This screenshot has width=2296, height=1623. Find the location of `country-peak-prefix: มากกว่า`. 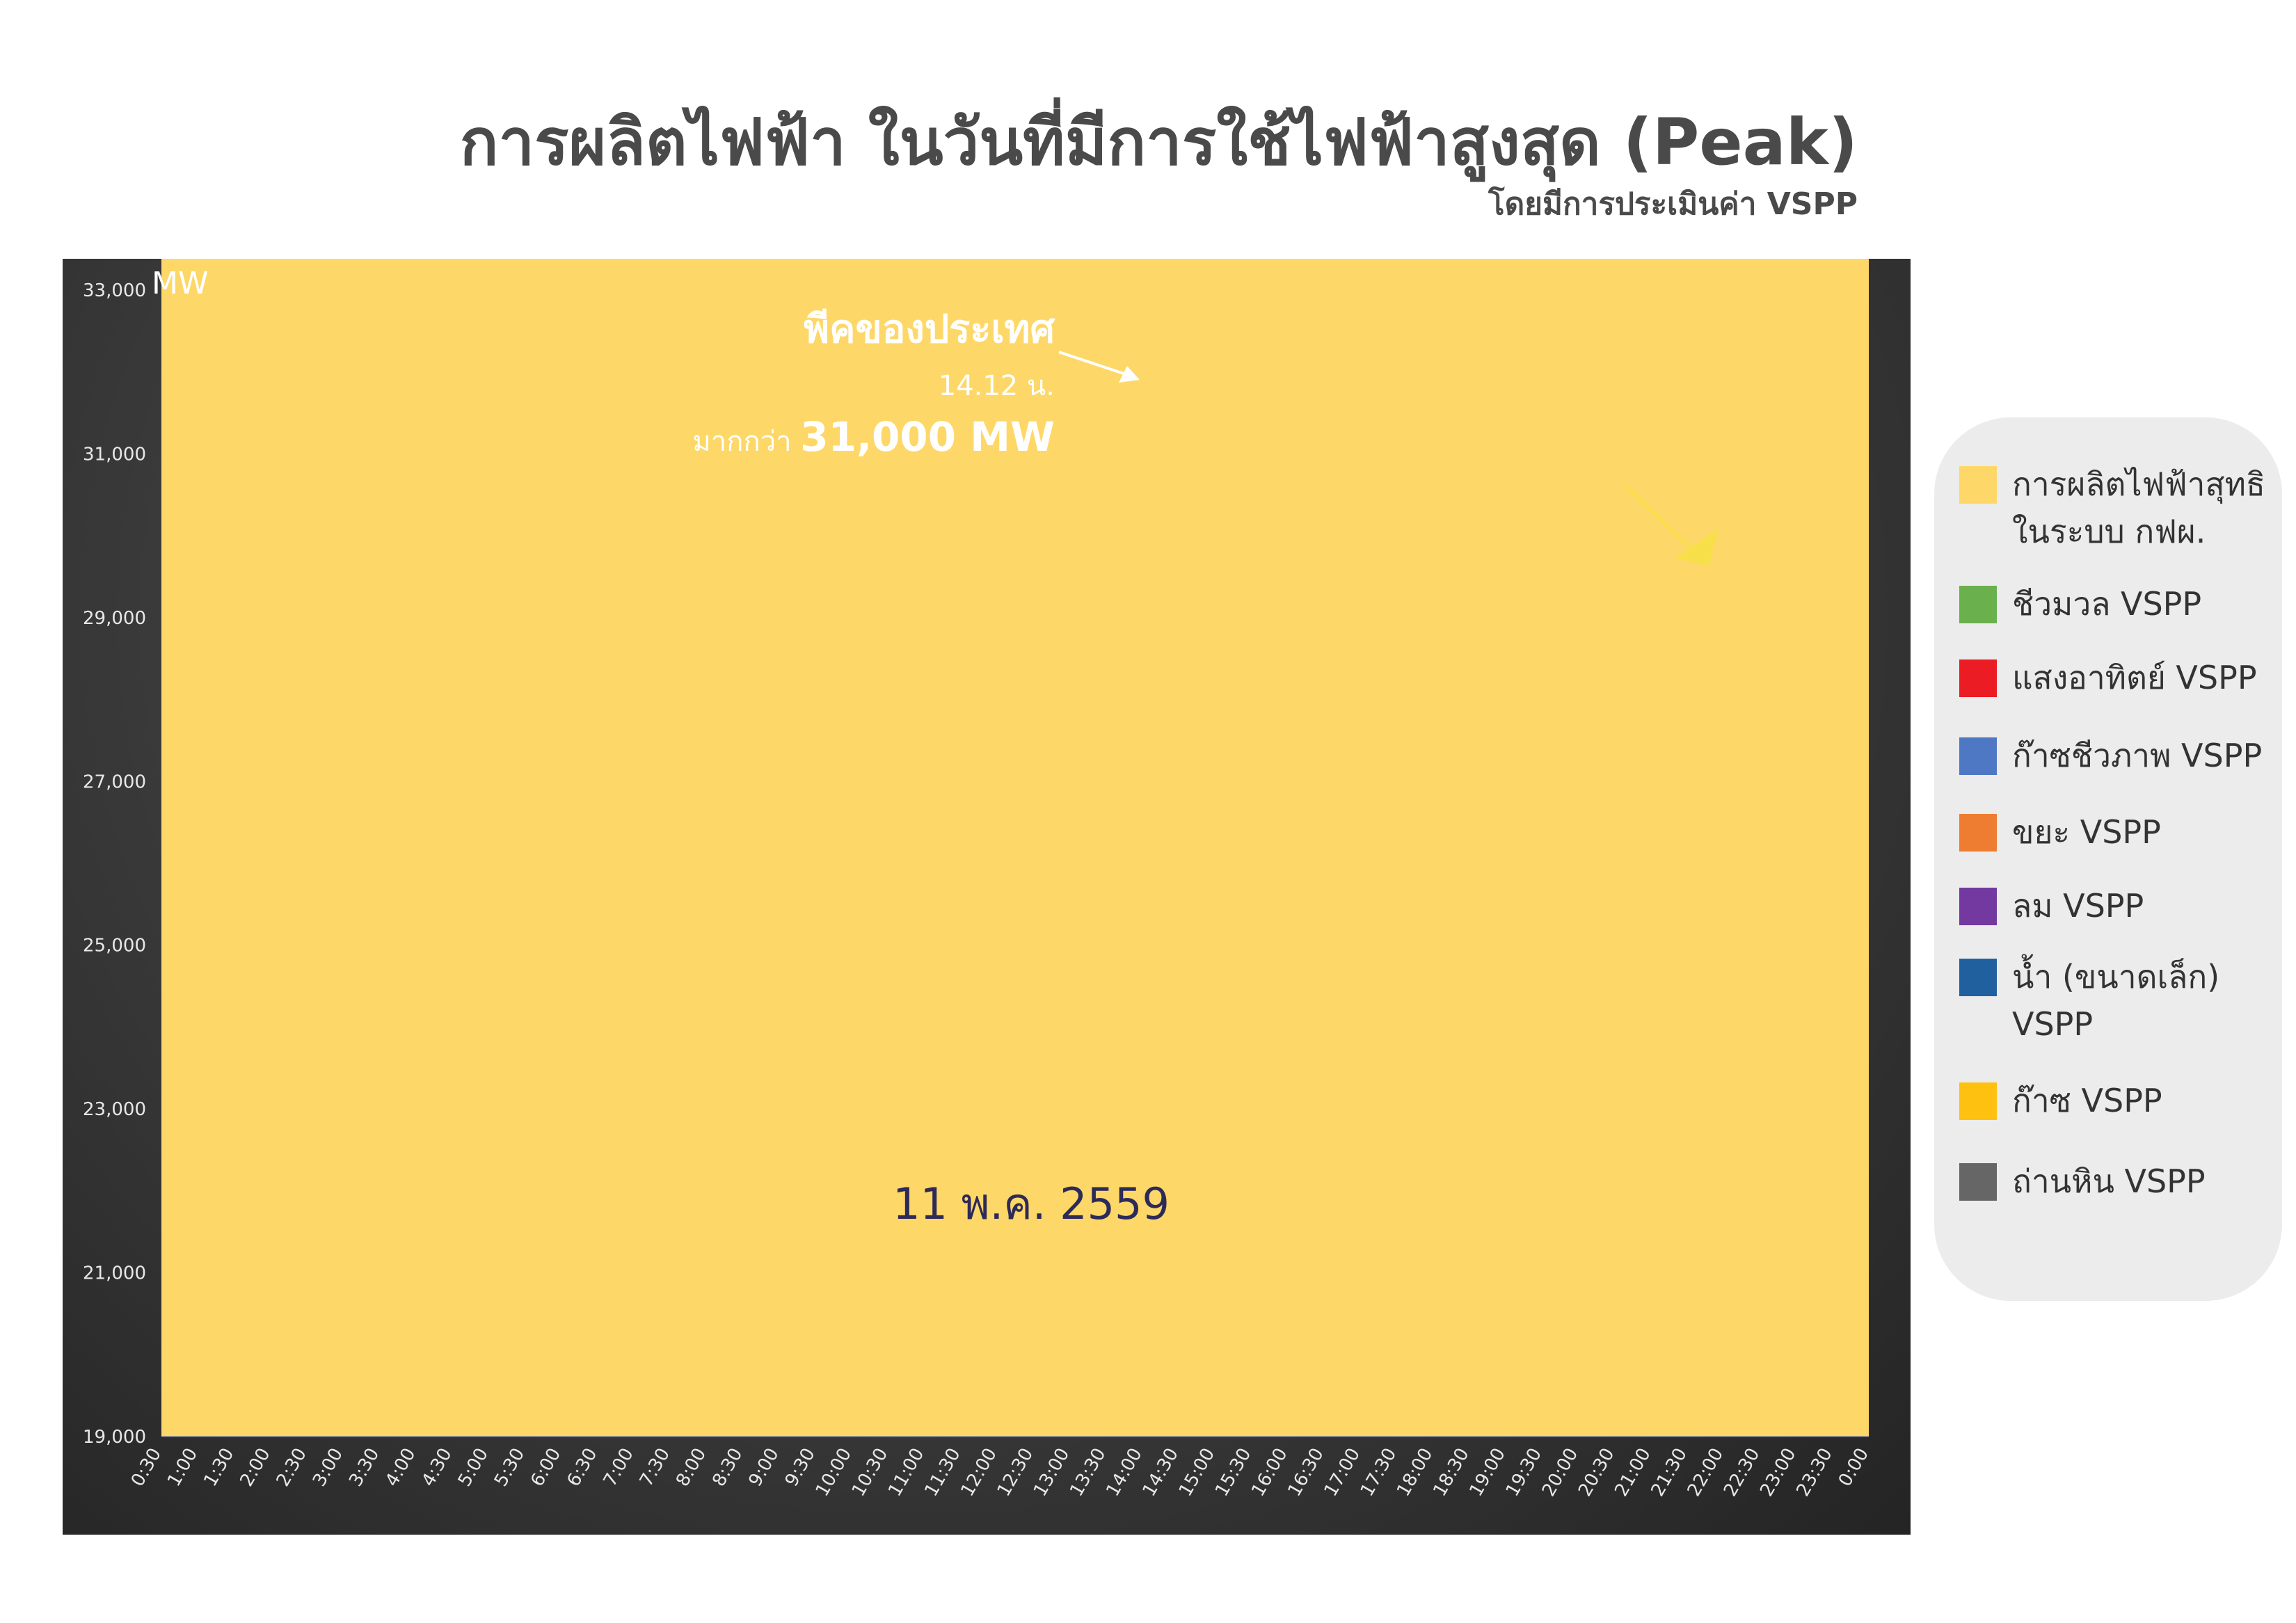

country-peak-prefix: มากกว่า is located at coordinates (746, 442).